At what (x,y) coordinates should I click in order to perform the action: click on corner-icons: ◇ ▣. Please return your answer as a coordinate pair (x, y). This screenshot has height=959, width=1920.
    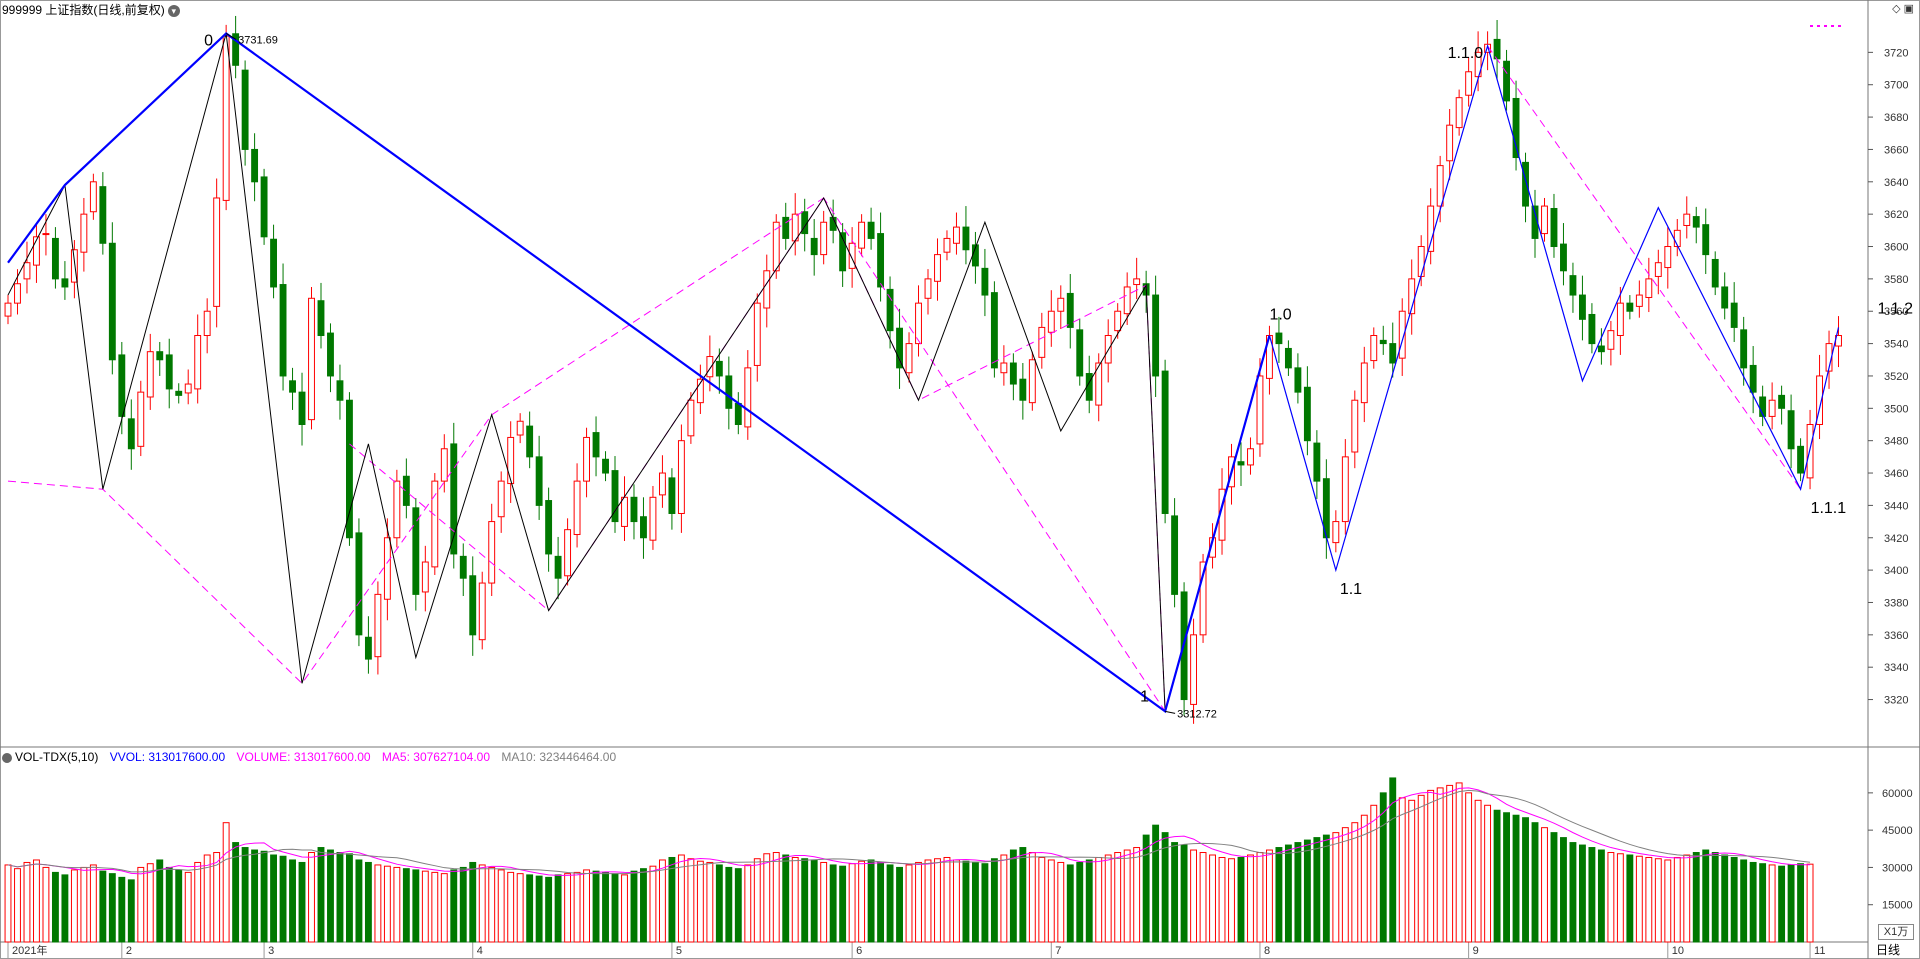
    Looking at the image, I should click on (1903, 8).